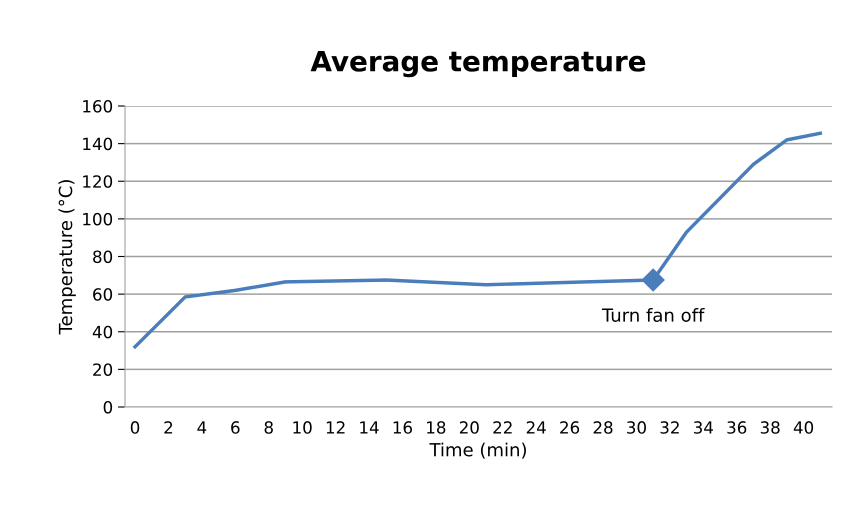 The height and width of the screenshot is (511, 849). I want to click on x-tick-label: 14, so click(369, 427).